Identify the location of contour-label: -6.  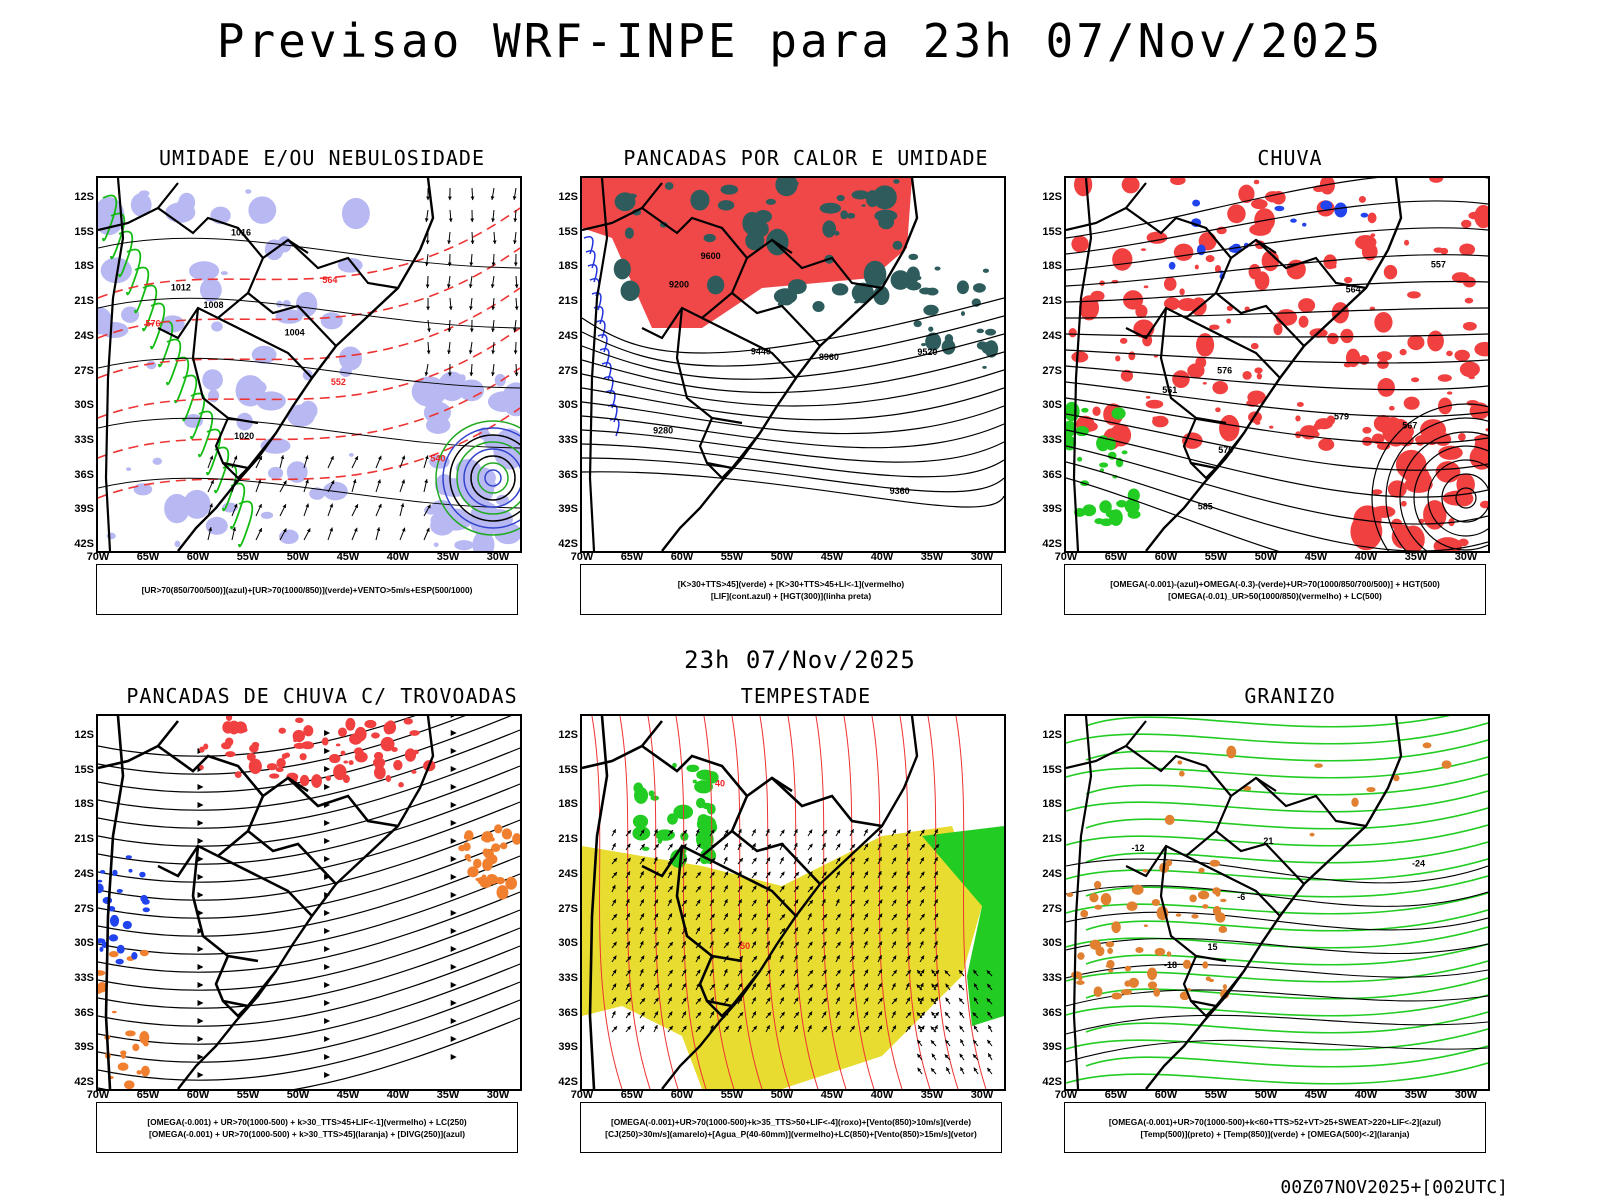
(1241, 897).